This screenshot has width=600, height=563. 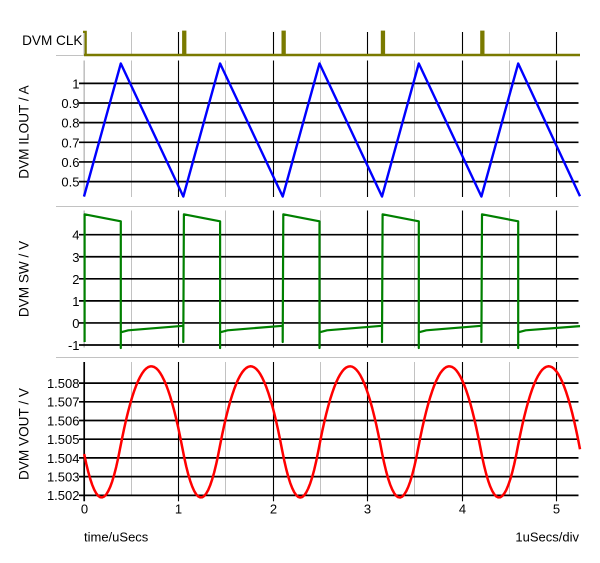 What do you see at coordinates (70, 142) in the screenshot?
I see `svg-text: 0.7` at bounding box center [70, 142].